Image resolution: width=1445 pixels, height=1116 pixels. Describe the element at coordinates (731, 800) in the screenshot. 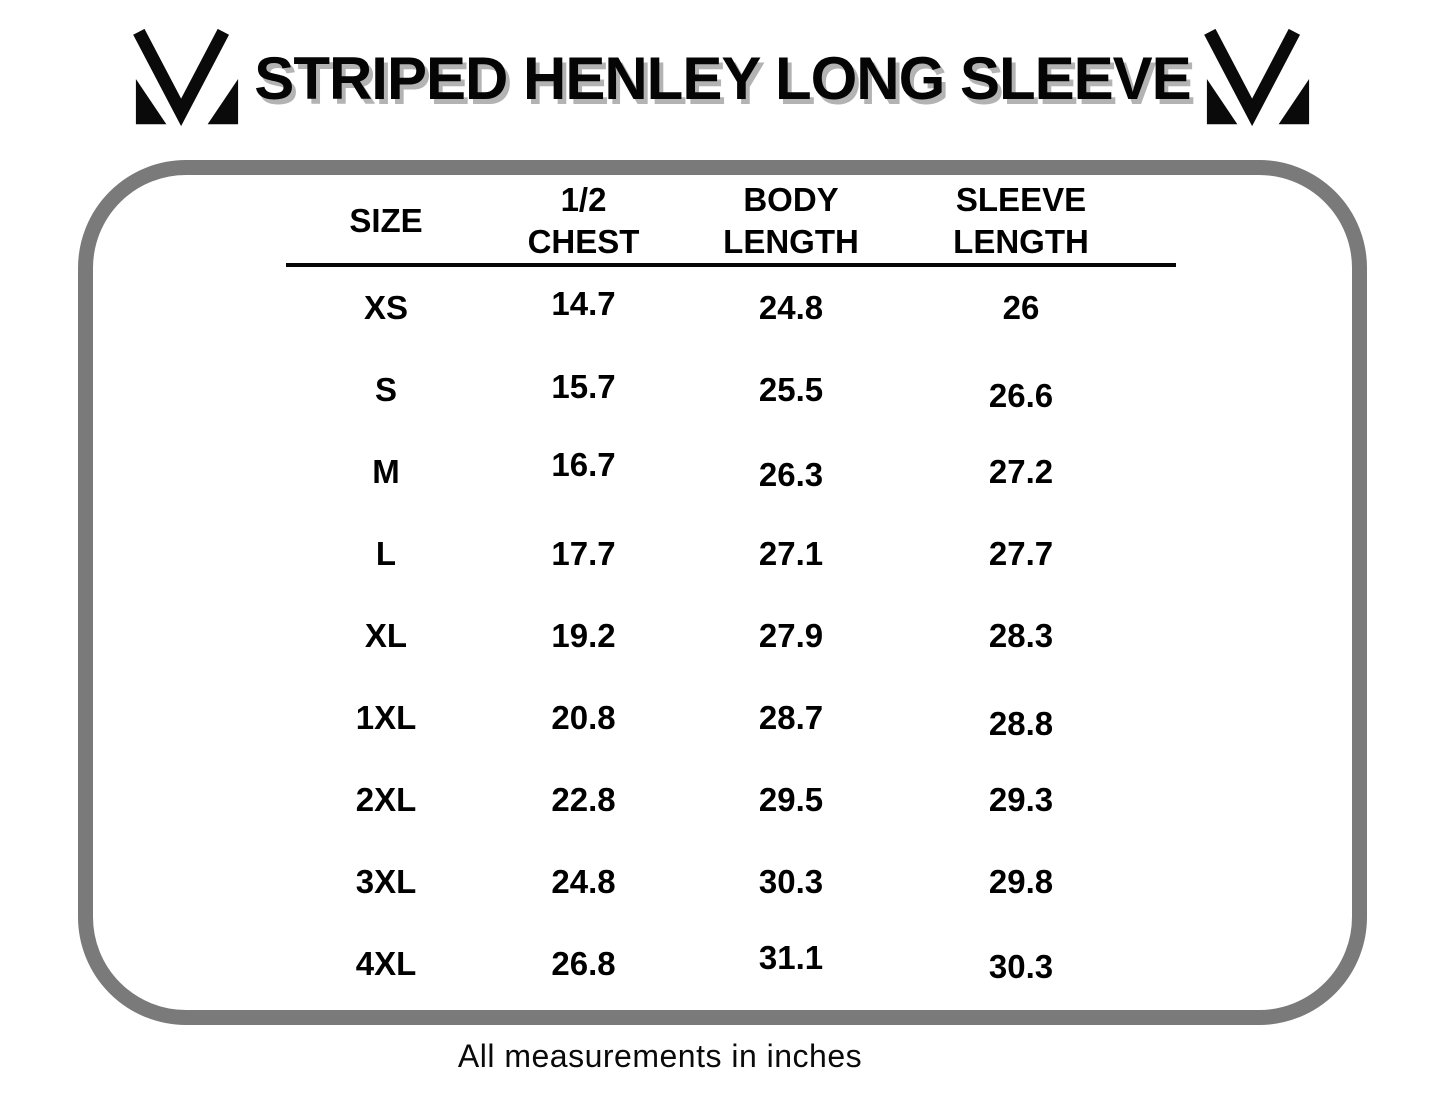

I see `table-row-2xl: 2XL 22.8 29.5 29.3` at that location.